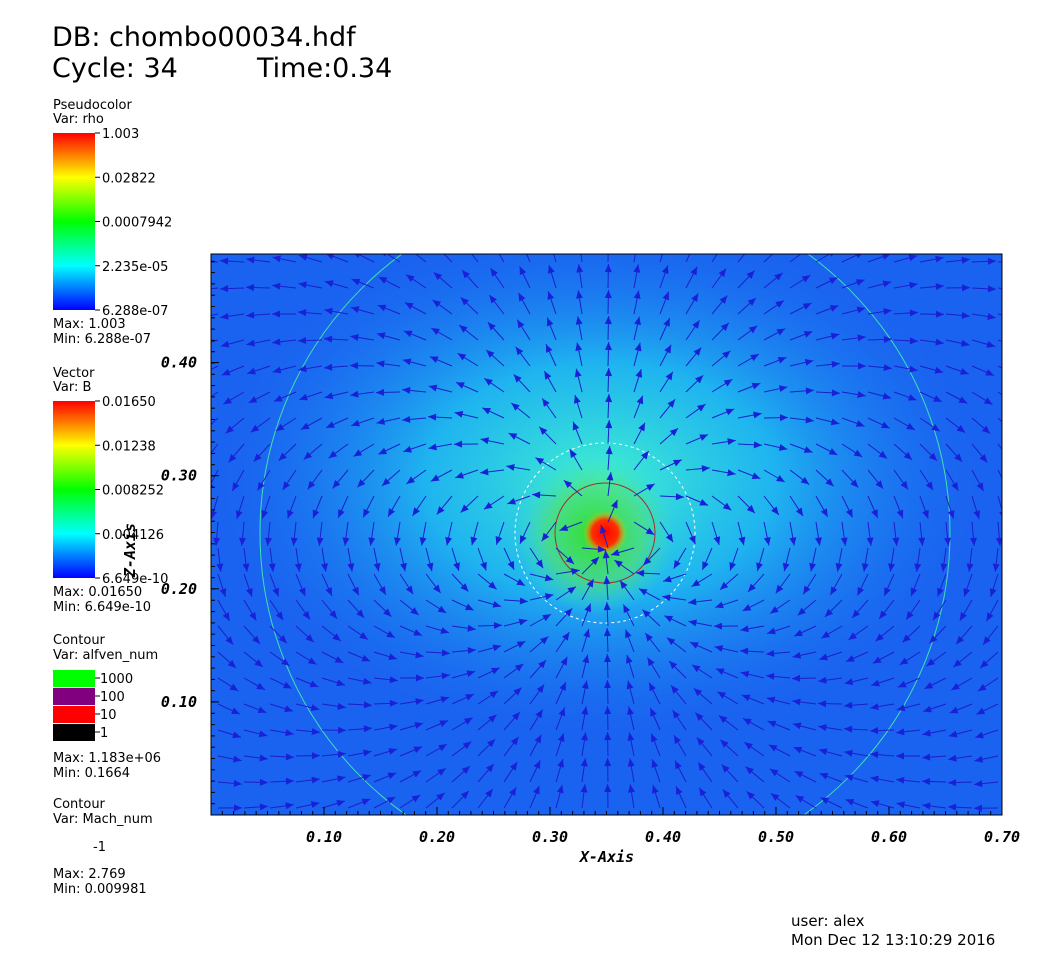 This screenshot has height=960, width=1056. Describe the element at coordinates (179, 589) in the screenshot. I see `y-tick-label: 0.20` at that location.